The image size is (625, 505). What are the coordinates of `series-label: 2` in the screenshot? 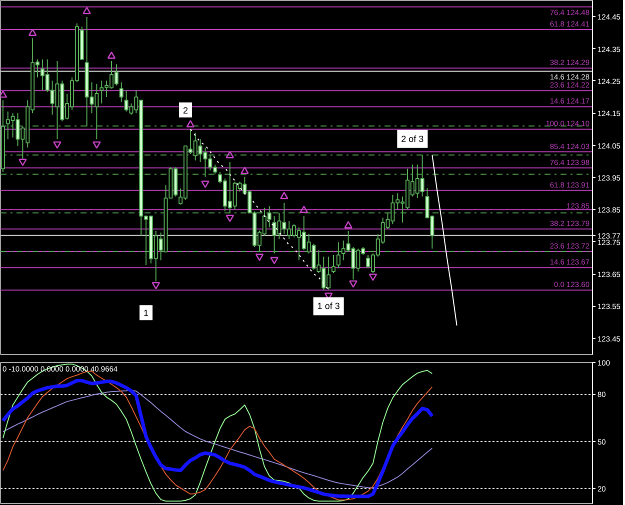 It's located at (185, 110).